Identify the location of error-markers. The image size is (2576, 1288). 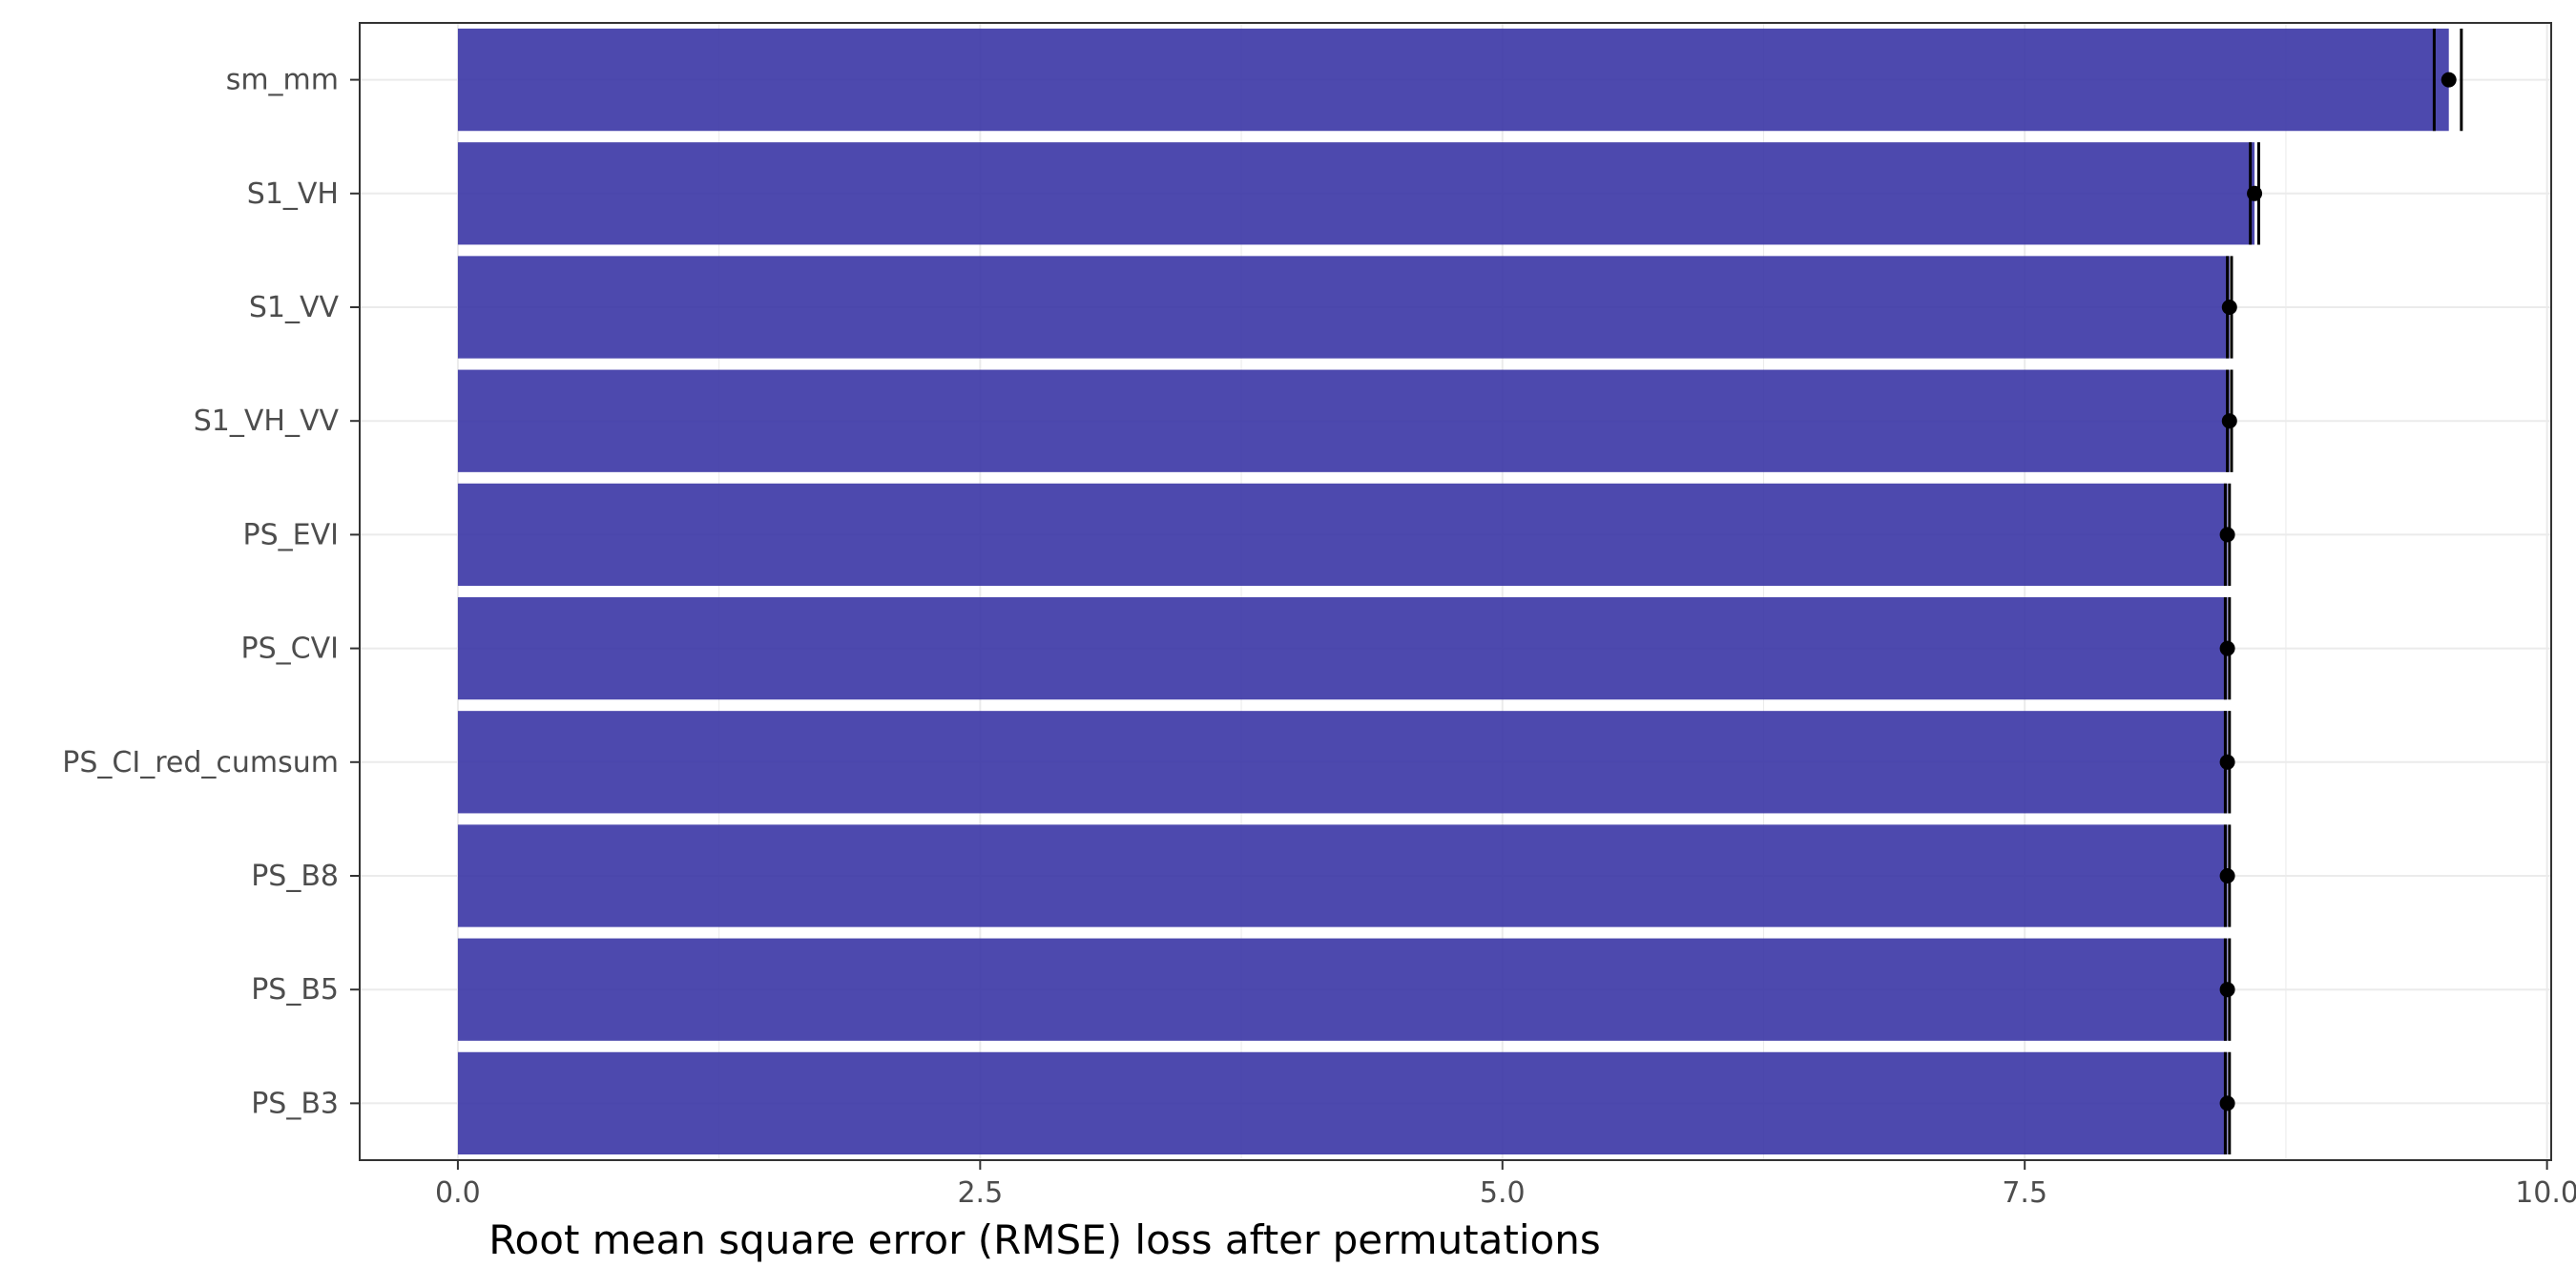
(2341, 591).